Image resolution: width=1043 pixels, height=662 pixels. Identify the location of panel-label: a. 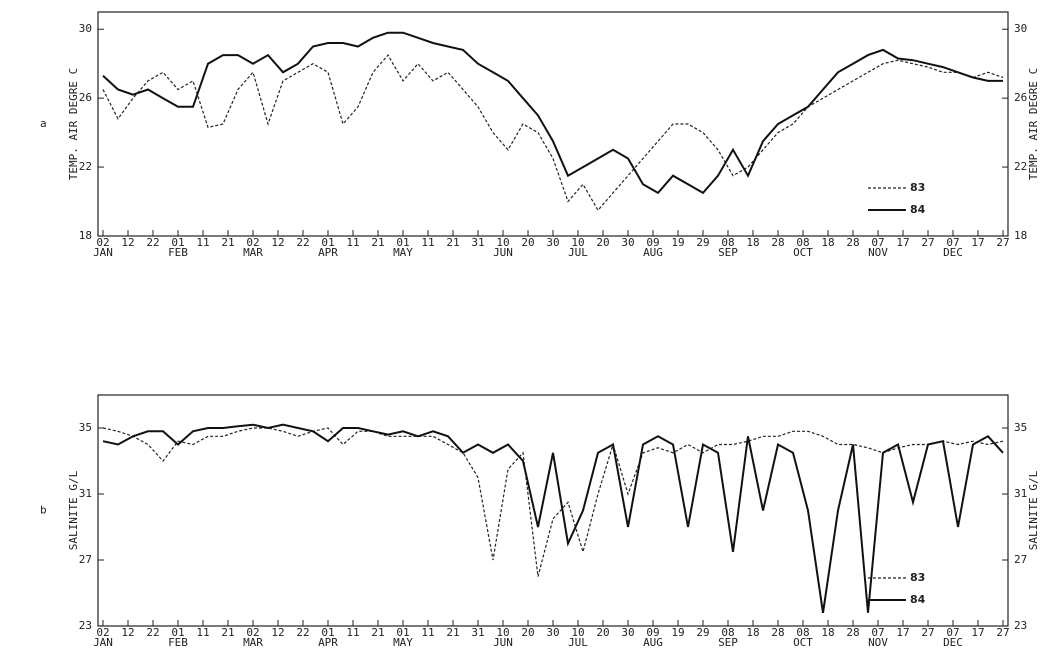
(43, 123).